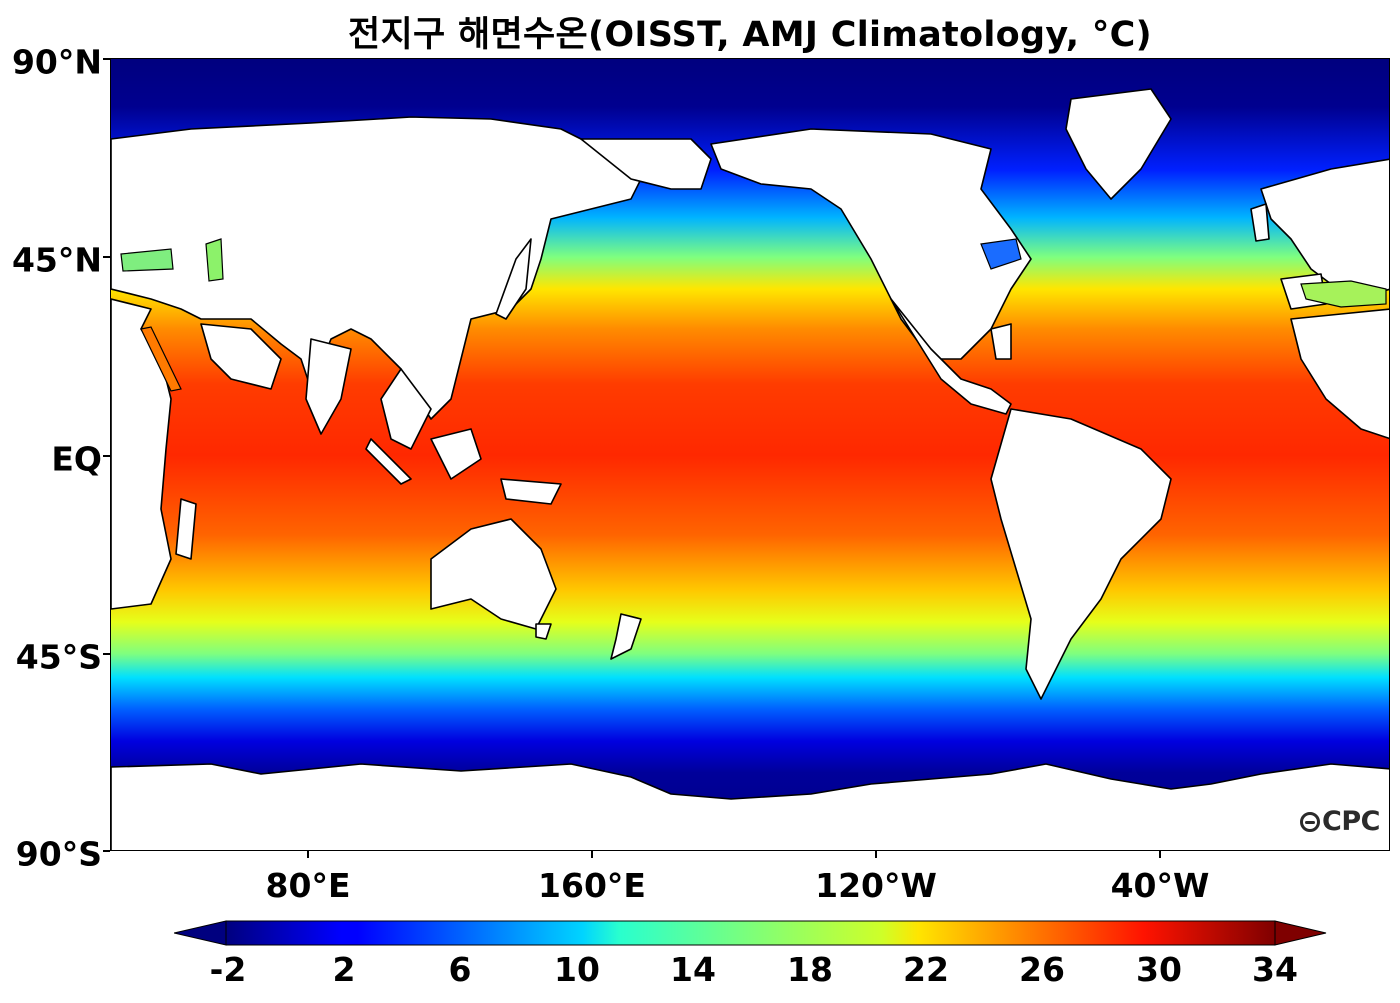  Describe the element at coordinates (577, 969) in the screenshot. I see `colorbar-tick-label: 10` at that location.